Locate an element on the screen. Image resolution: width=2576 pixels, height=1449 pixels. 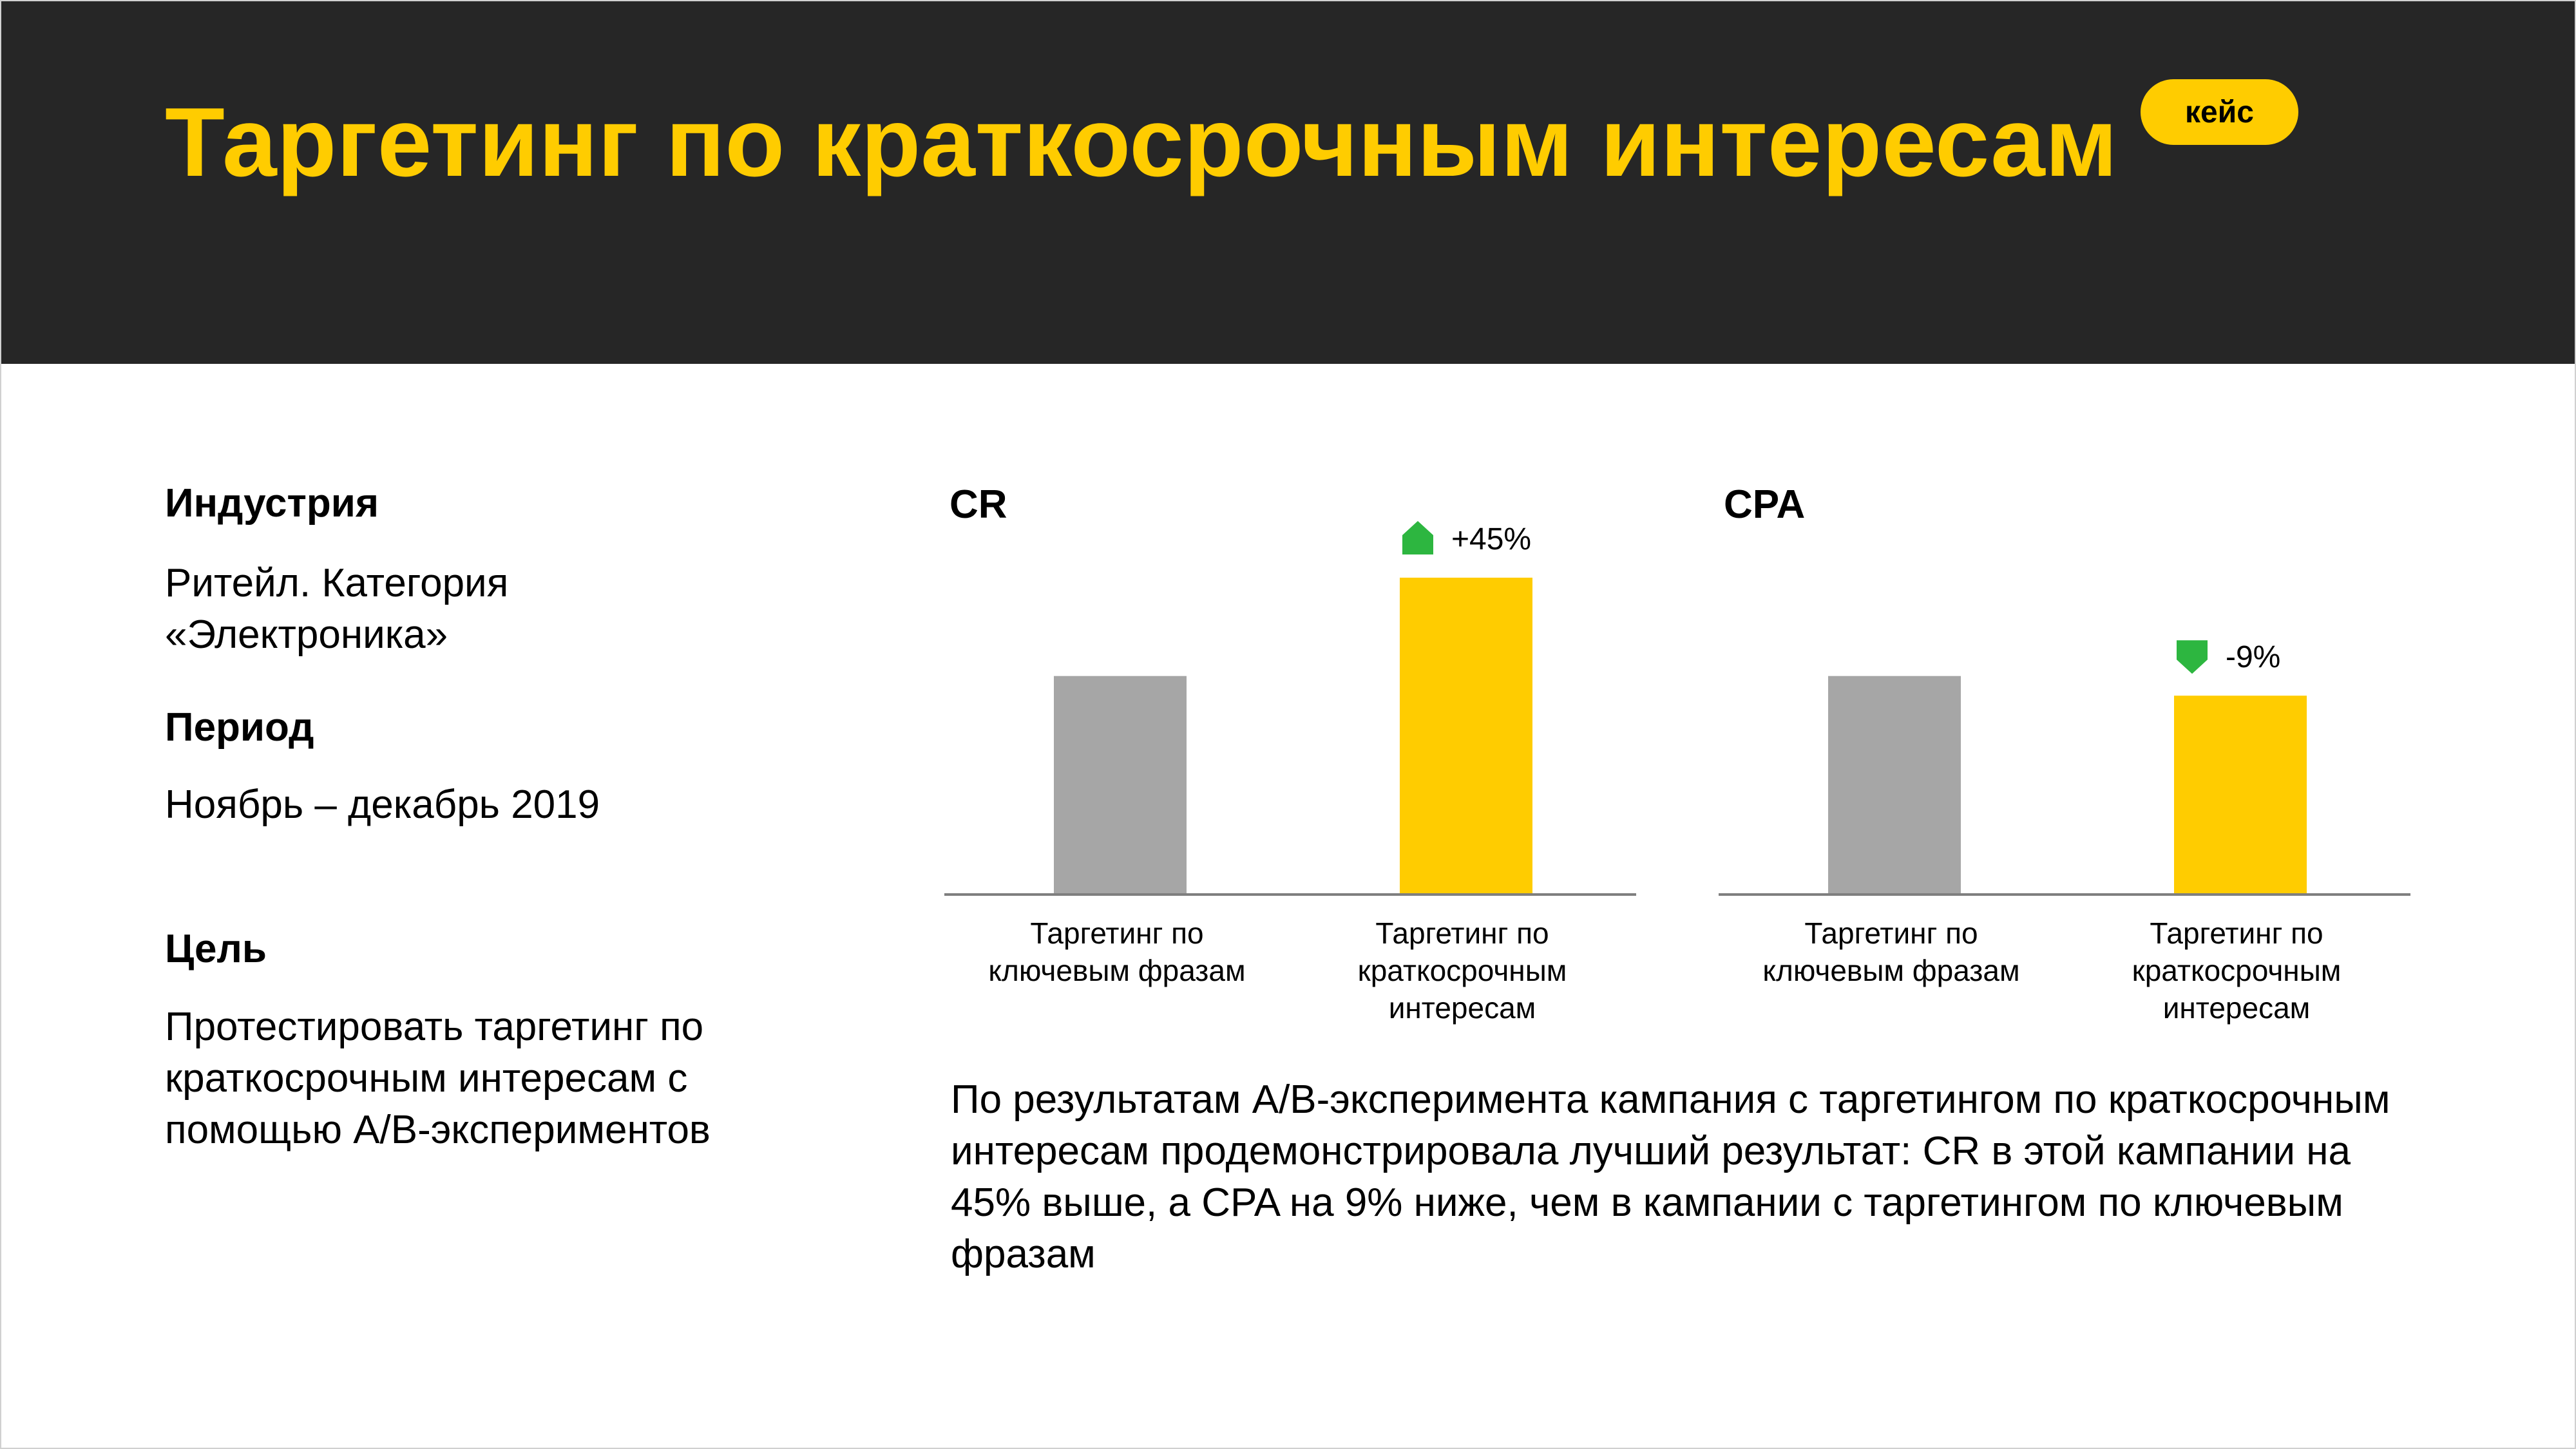
chart-title-cr: CR is located at coordinates (978, 505).